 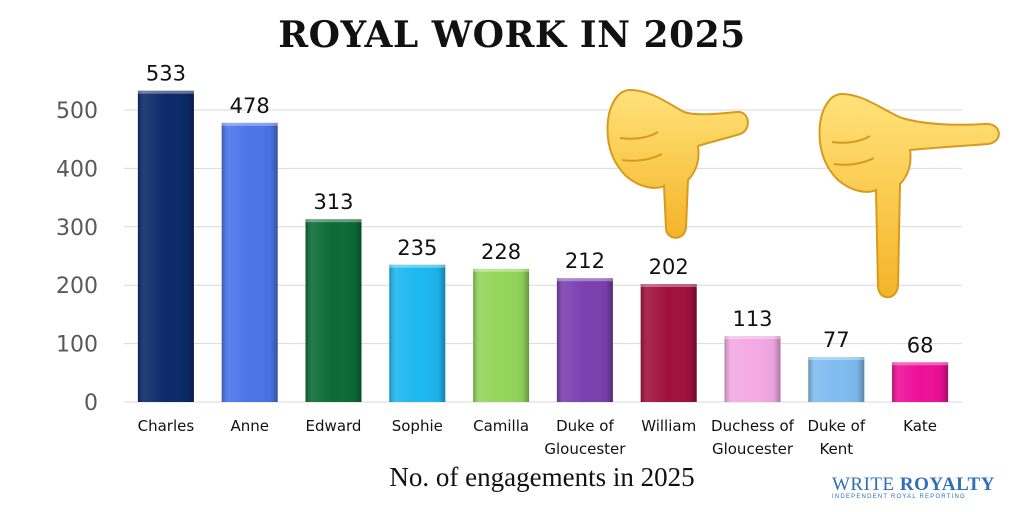 What do you see at coordinates (899, 497) in the screenshot?
I see `brand-tagline: INDEPENDENT ROYAL REPORTING` at bounding box center [899, 497].